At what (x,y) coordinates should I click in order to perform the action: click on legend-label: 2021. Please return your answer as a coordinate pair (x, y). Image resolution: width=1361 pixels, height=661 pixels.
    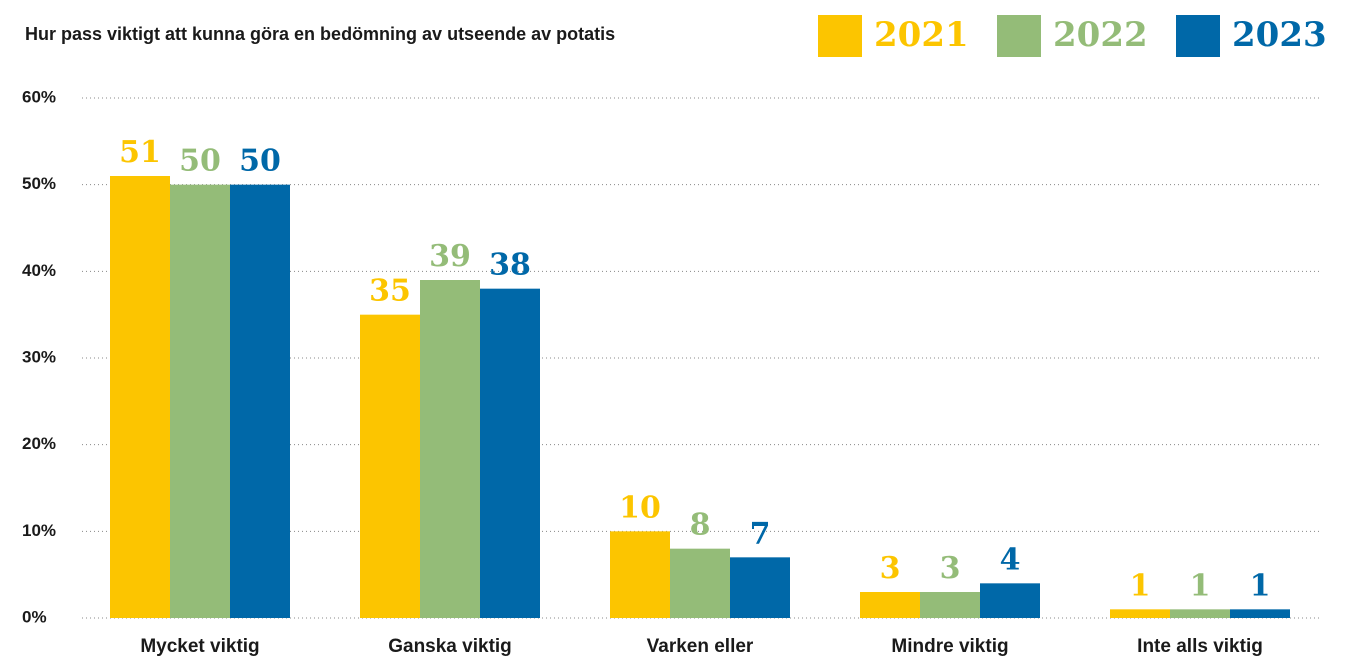
    Looking at the image, I should click on (921, 35).